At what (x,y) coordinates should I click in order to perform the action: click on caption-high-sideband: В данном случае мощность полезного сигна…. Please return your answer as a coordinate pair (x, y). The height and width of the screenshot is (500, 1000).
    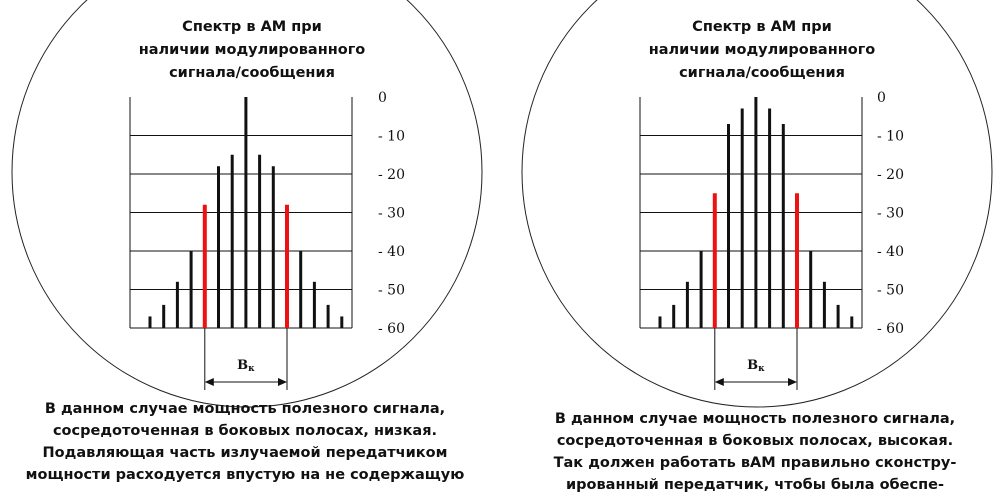
    Looking at the image, I should click on (755, 452).